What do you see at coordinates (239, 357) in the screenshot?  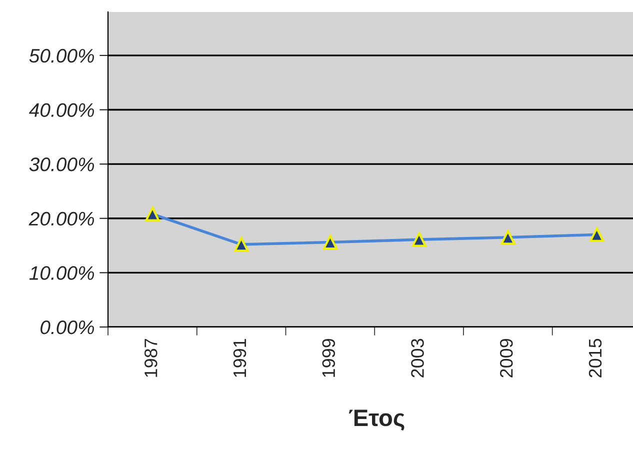 I see `x-tick-label: 1991` at bounding box center [239, 357].